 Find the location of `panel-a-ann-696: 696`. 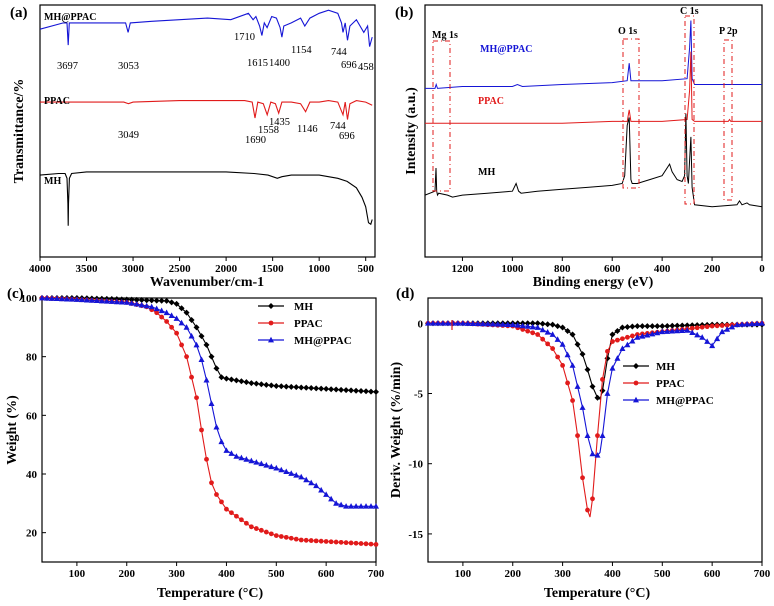

panel-a-ann-696: 696 is located at coordinates (349, 65).